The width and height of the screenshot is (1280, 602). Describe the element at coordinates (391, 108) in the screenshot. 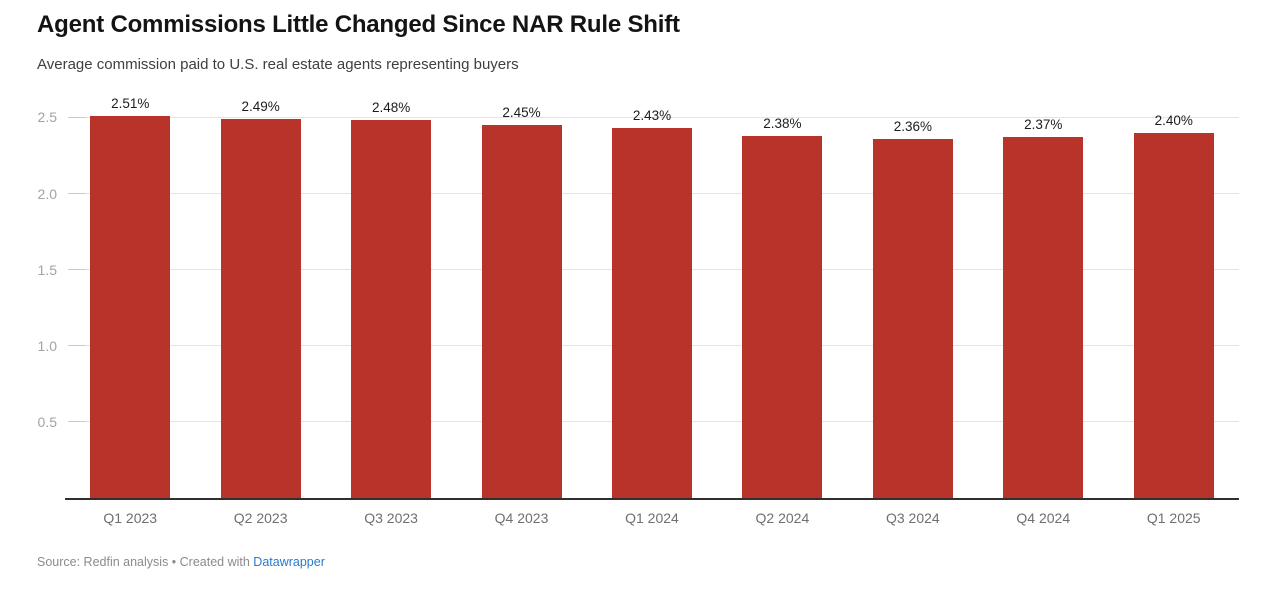

I see `bar-value-label: 2.48%` at that location.